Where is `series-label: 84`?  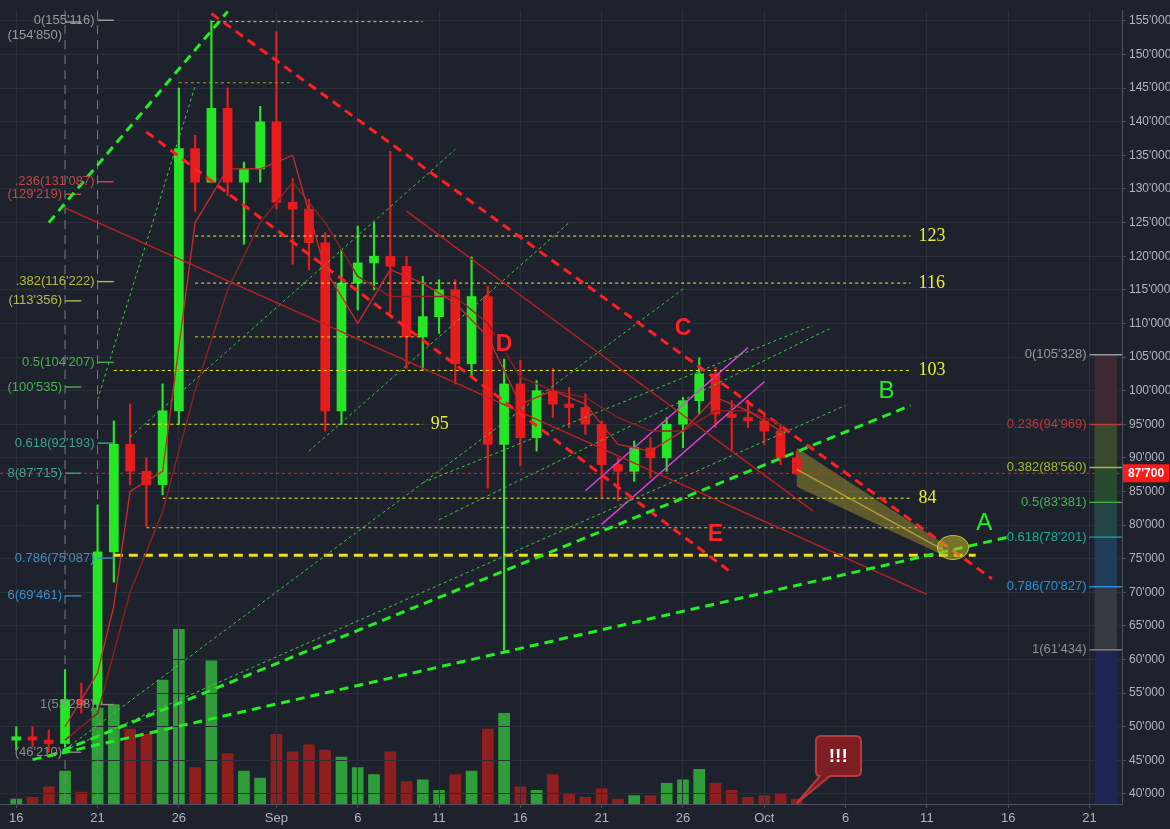 series-label: 84 is located at coordinates (927, 496).